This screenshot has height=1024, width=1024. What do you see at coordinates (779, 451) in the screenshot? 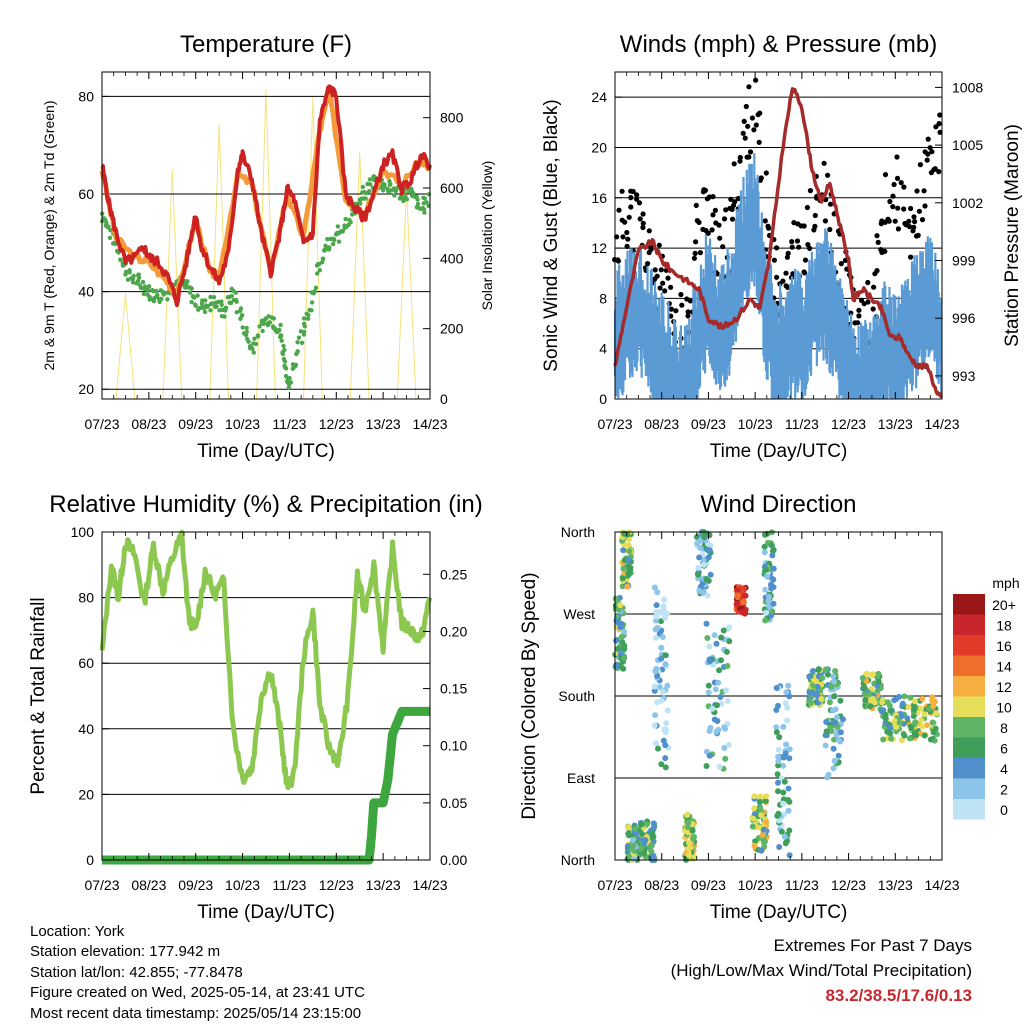
I see `wind-xlabel: Time (Day/UTC)` at bounding box center [779, 451].